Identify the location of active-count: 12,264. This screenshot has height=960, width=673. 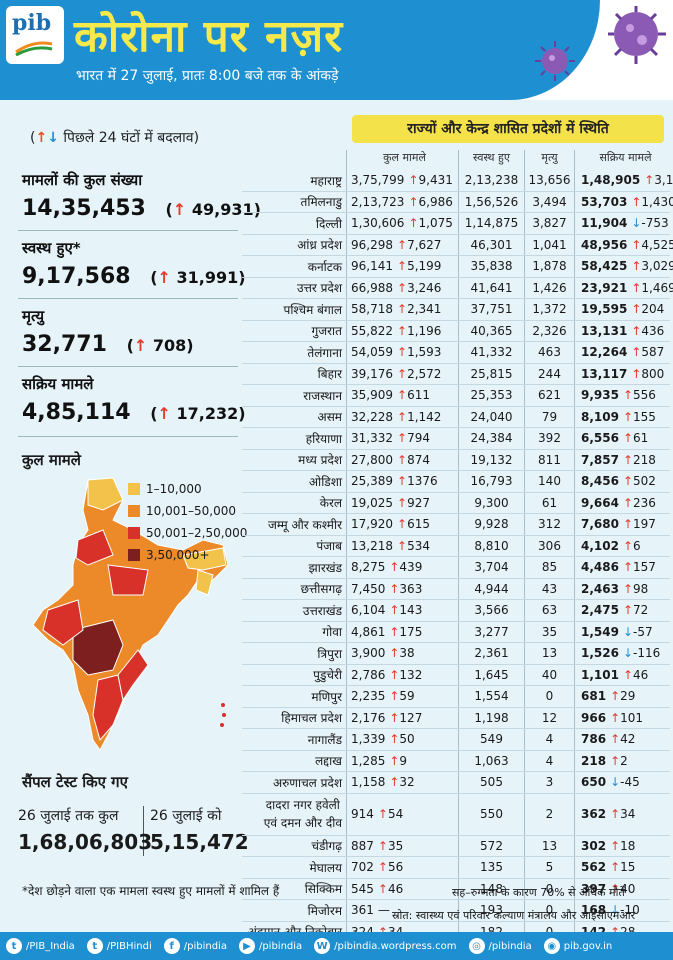
(604, 352).